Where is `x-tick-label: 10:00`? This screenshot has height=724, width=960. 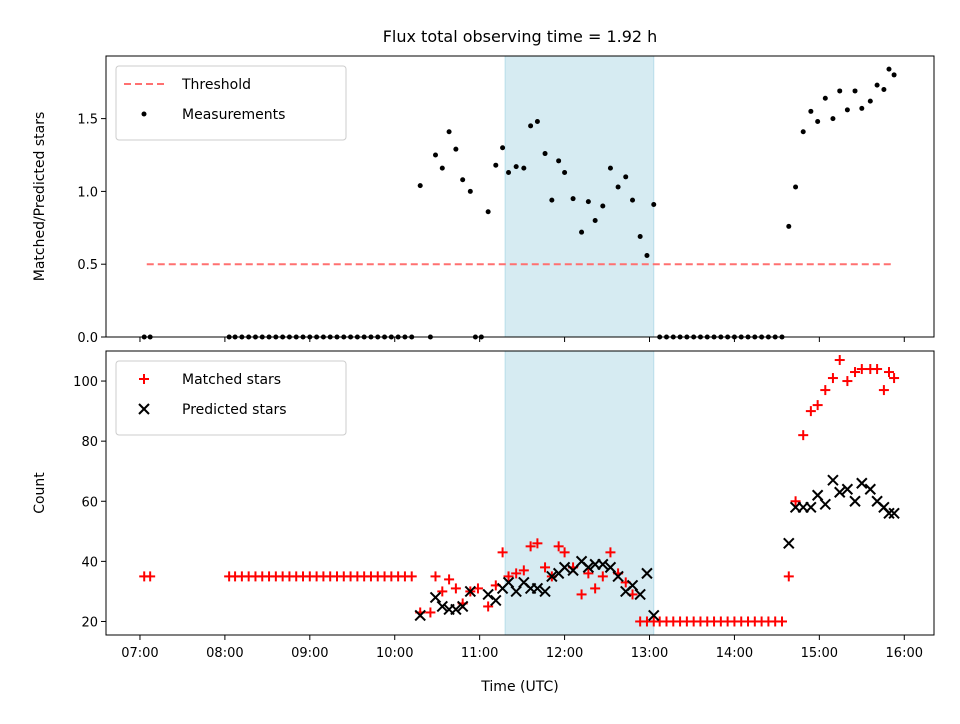
x-tick-label: 10:00 is located at coordinates (394, 653).